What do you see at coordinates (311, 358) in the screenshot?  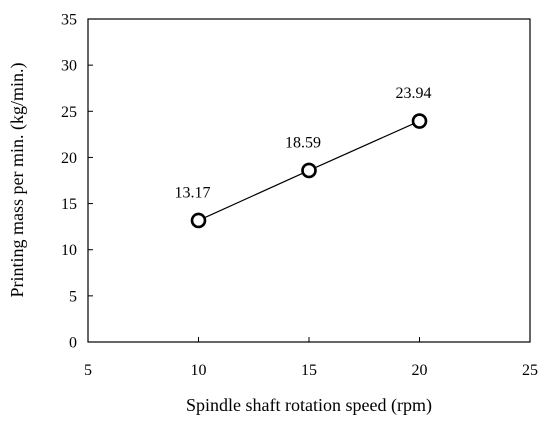 I see `x-axis-ticks: 5 10 15 20 25` at bounding box center [311, 358].